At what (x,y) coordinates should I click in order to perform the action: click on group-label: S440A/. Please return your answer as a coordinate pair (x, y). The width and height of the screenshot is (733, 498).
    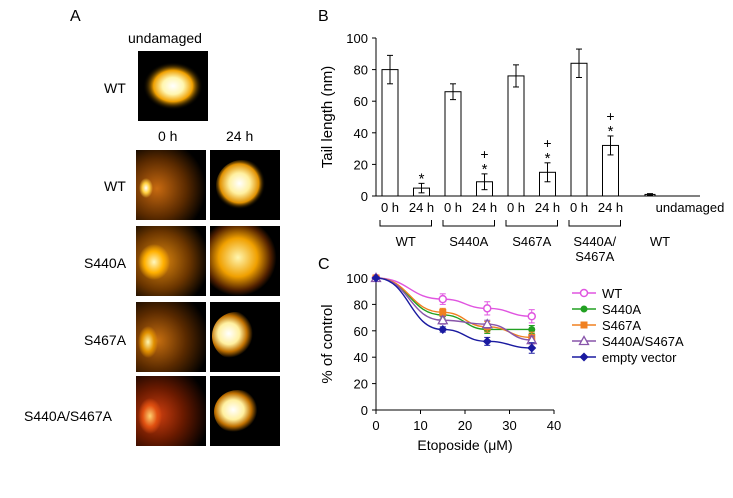
    Looking at the image, I should click on (594, 241).